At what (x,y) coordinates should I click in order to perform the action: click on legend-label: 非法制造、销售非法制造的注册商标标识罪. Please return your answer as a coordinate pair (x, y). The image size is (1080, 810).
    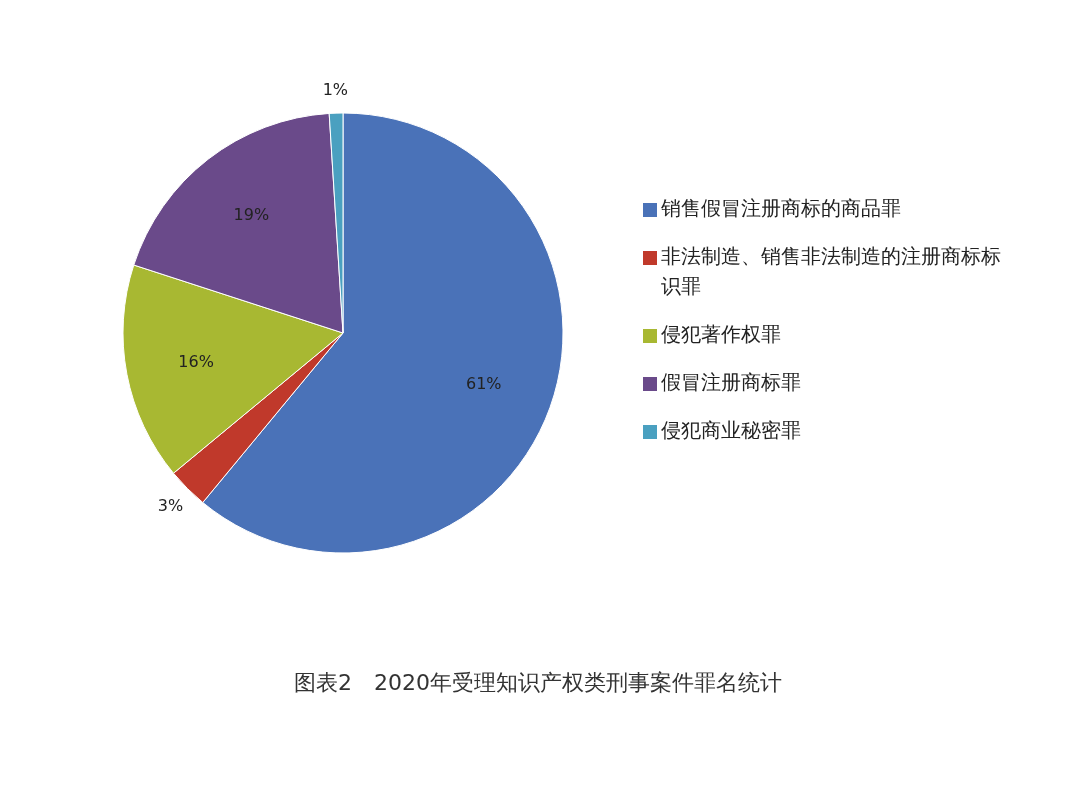
    Looking at the image, I should click on (831, 271).